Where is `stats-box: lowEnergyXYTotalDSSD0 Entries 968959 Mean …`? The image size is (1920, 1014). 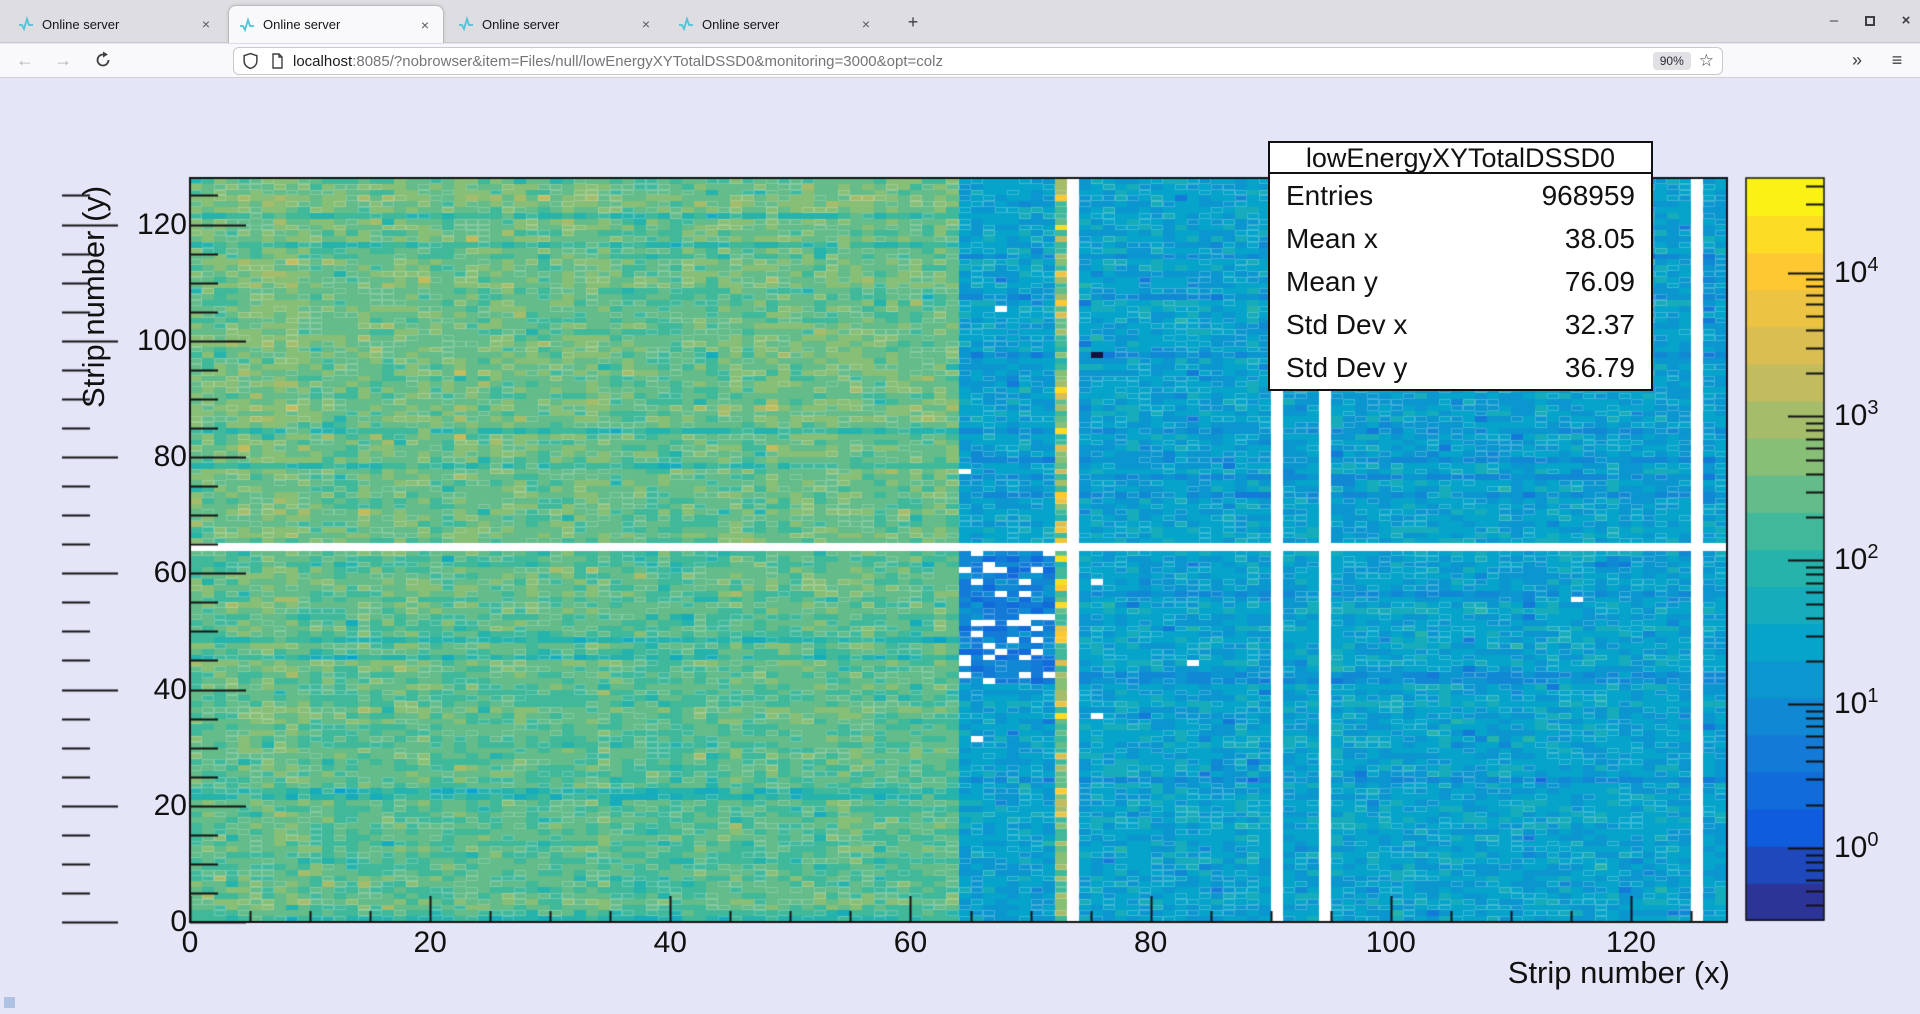 stats-box: lowEnergyXYTotalDSSD0 Entries 968959 Mean … is located at coordinates (1460, 266).